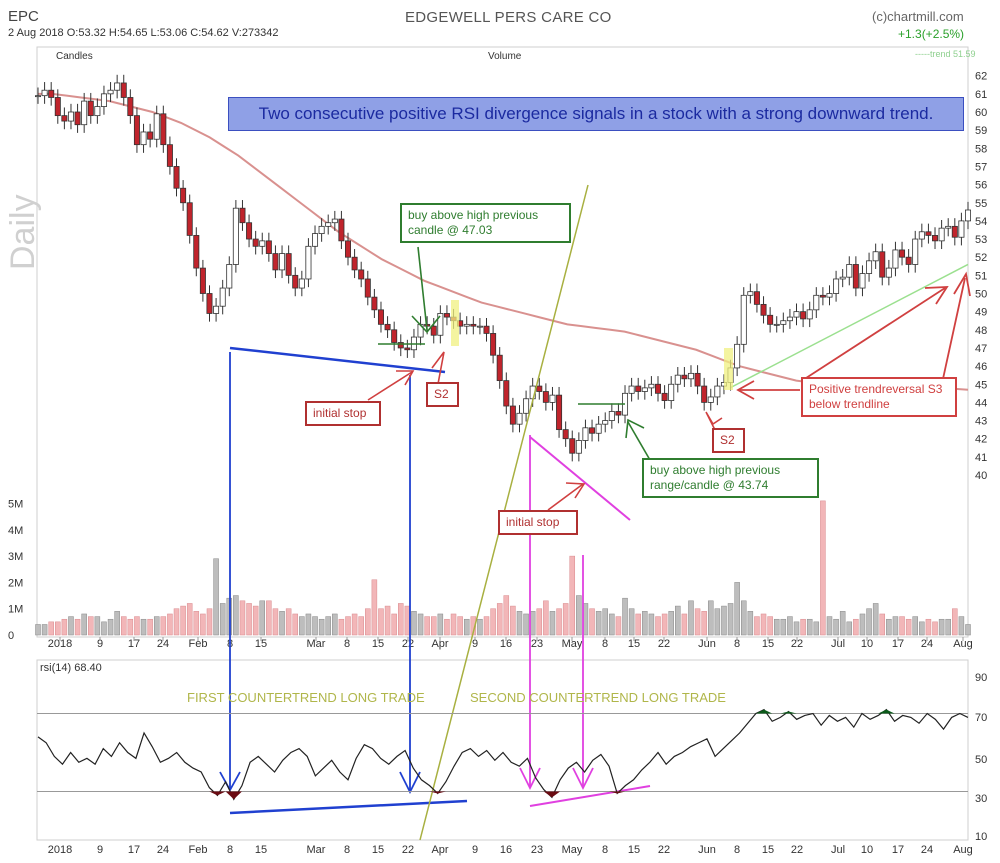 The height and width of the screenshot is (863, 1000). What do you see at coordinates (707, 850) in the screenshot?
I see `x-axis-tick-label: Jun` at bounding box center [707, 850].